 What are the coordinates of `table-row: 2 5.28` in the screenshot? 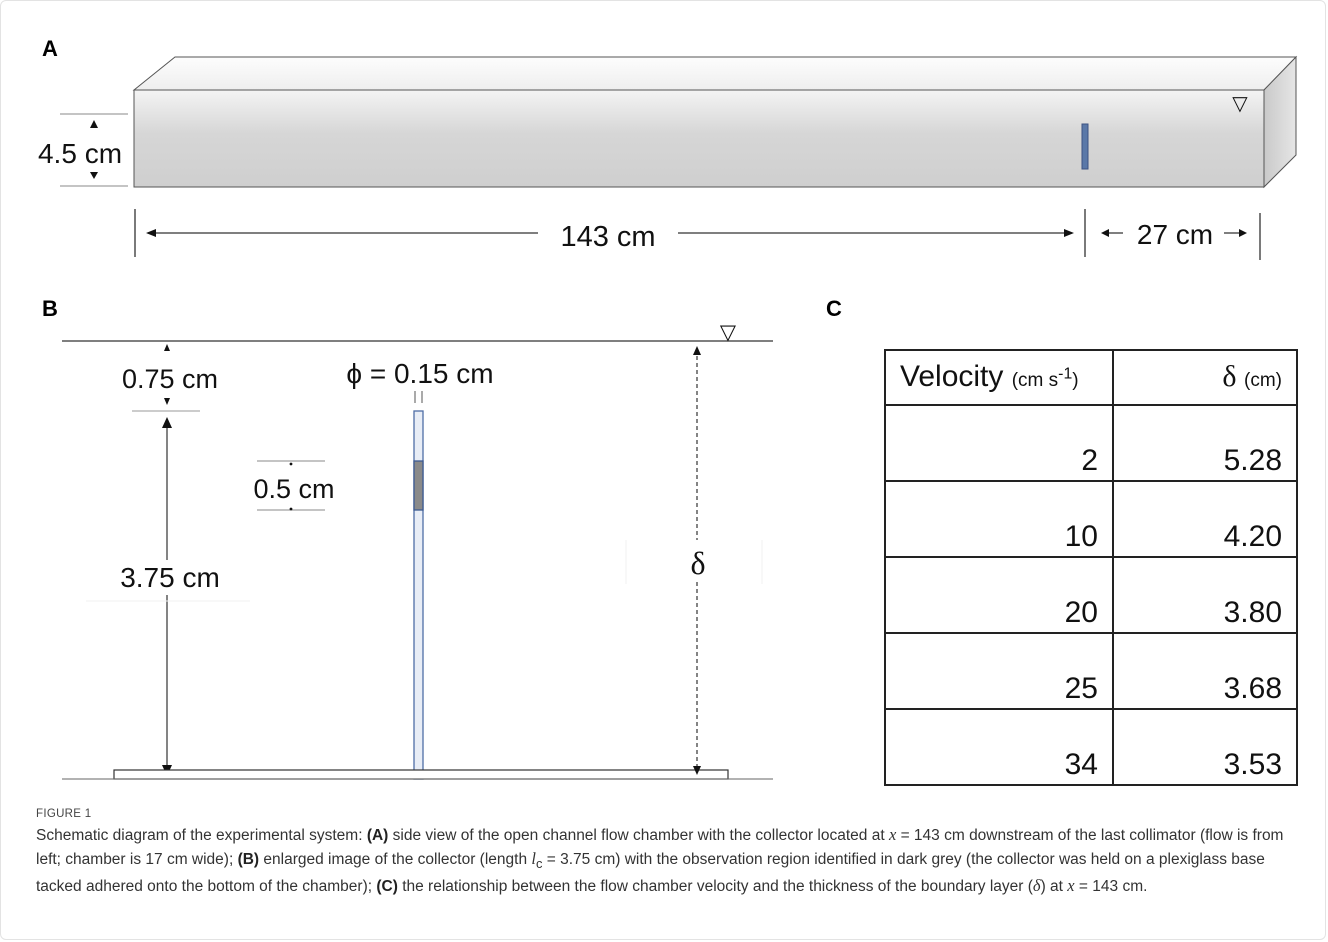 It's located at (1091, 443).